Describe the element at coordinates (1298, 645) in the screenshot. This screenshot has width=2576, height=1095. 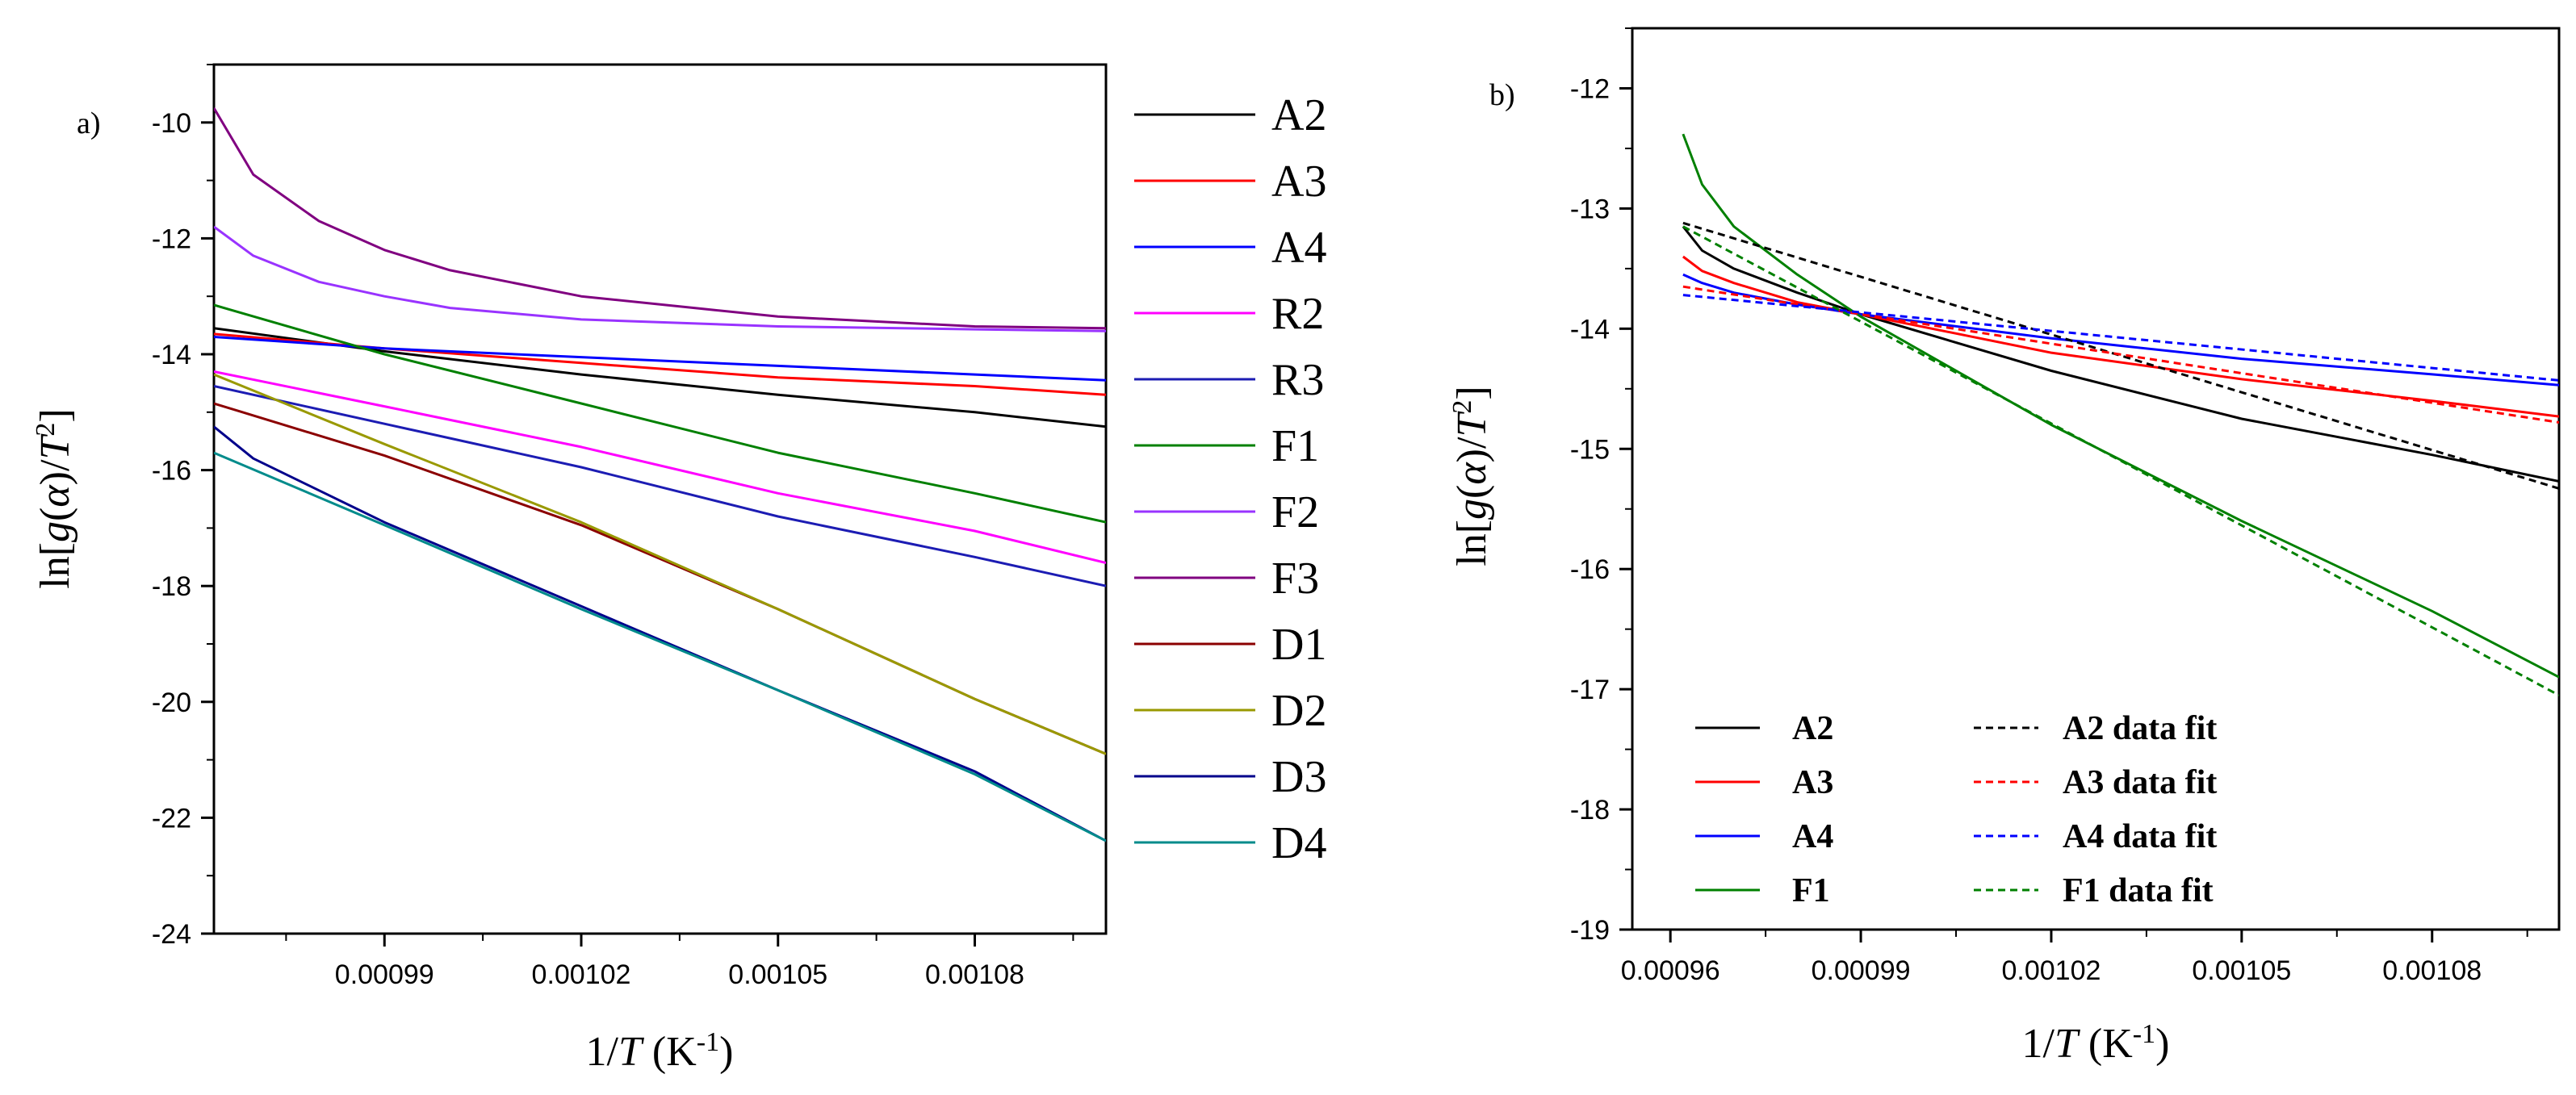
I see `legend-label: D1` at that location.